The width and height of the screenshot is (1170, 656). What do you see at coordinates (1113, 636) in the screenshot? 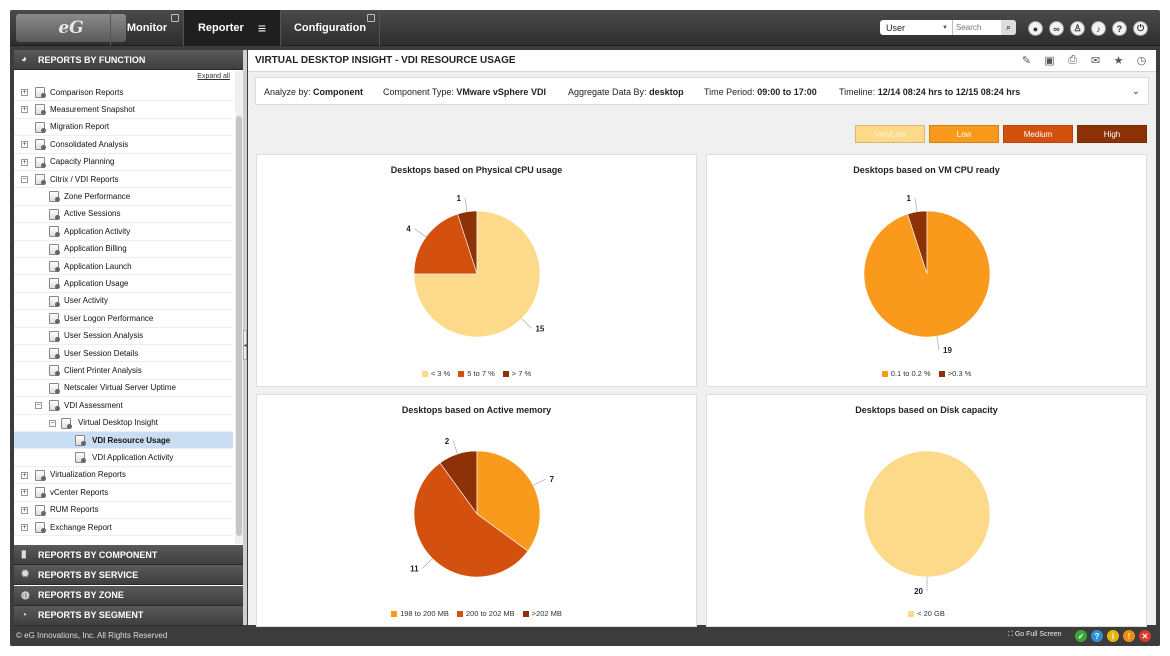
I see `info-icon: i` at bounding box center [1113, 636].